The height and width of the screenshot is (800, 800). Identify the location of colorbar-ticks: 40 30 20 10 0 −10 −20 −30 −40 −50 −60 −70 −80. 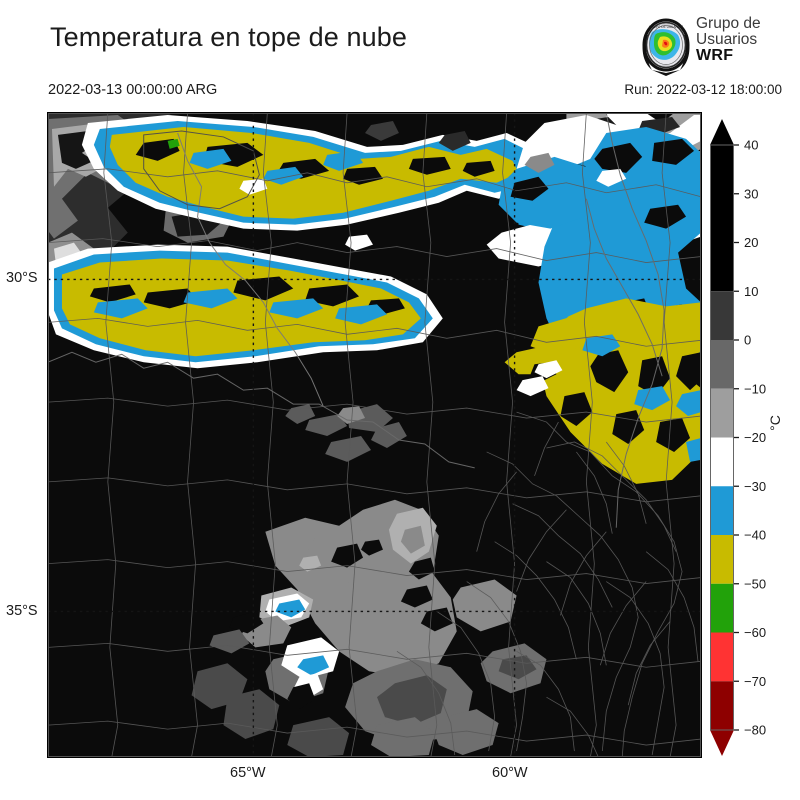
(750, 438).